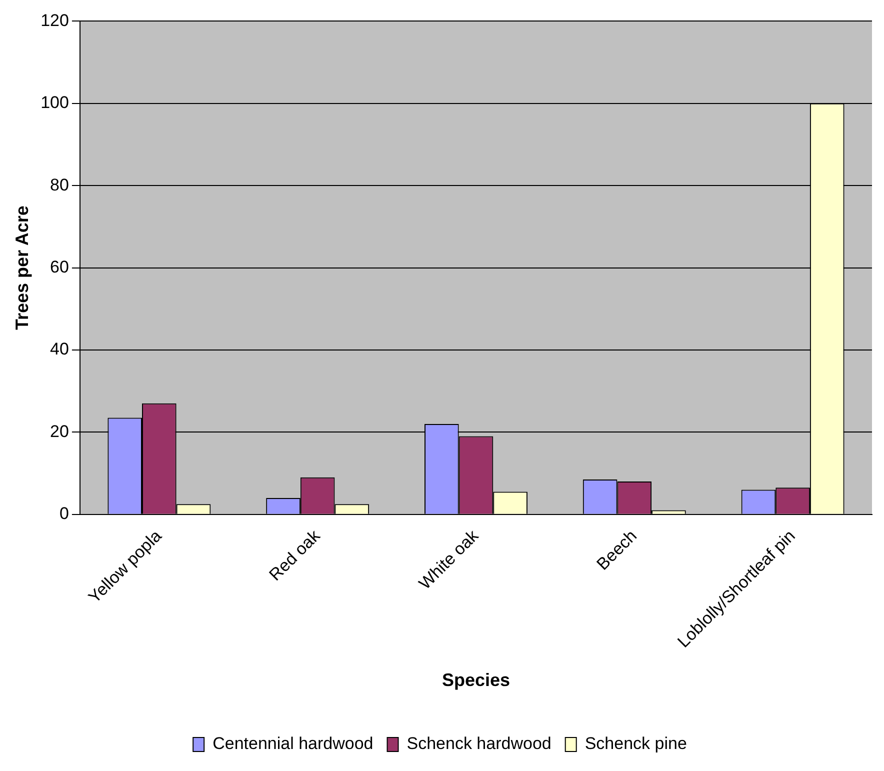  I want to click on y-tick-label: 60, so click(59, 266).